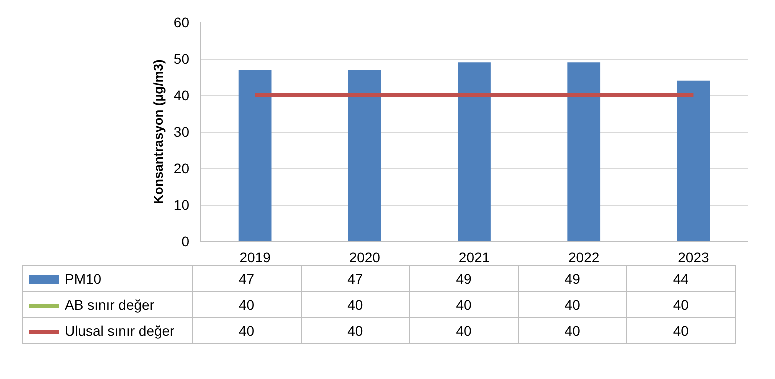  What do you see at coordinates (474, 258) in the screenshot?
I see `x-tick-label: 2021` at bounding box center [474, 258].